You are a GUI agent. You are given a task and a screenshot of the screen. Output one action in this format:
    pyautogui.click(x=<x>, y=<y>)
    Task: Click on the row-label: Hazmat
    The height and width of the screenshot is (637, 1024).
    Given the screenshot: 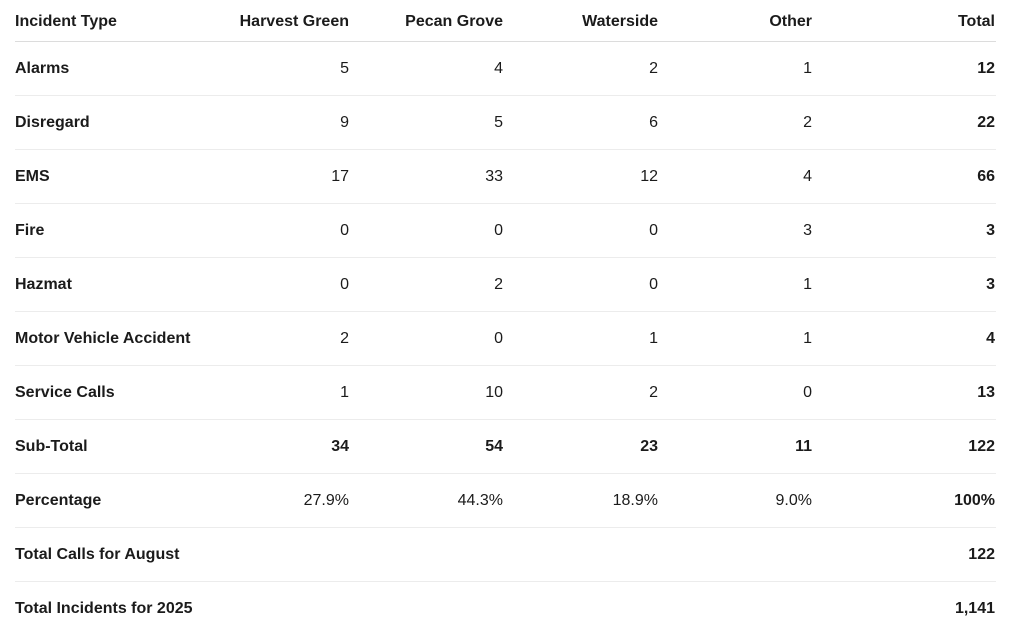 What is the action you would take?
    pyautogui.click(x=43, y=284)
    